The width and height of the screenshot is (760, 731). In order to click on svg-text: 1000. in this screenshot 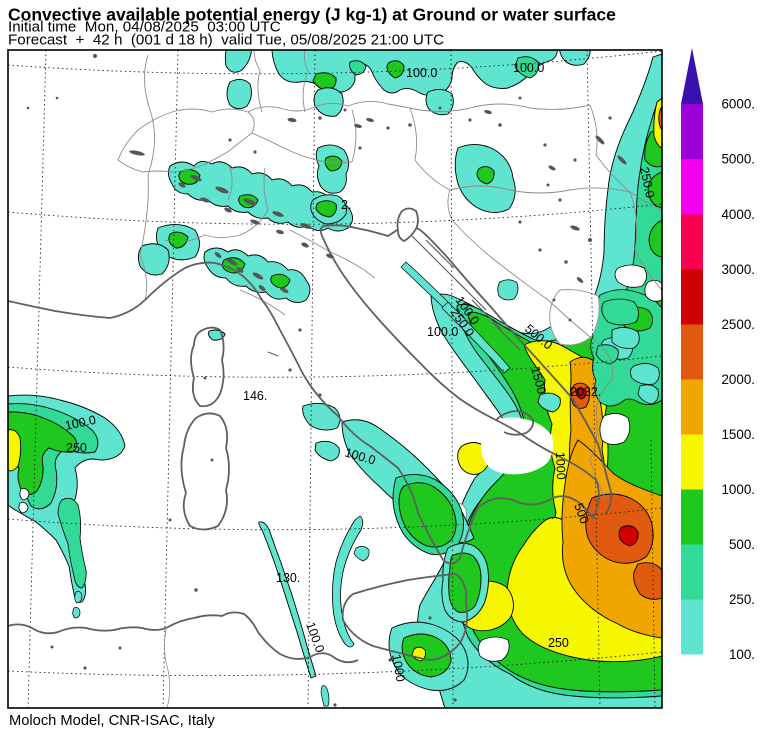, I will do `click(738, 489)`.